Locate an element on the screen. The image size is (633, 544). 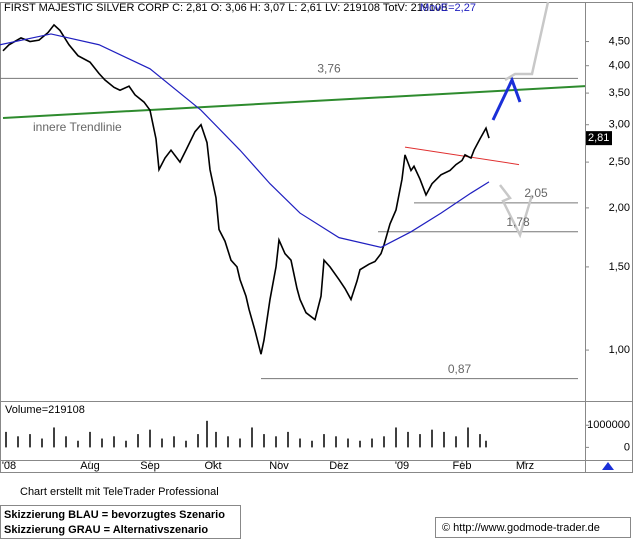
y-tick-label: 1,50 is located at coordinates (619, 267).